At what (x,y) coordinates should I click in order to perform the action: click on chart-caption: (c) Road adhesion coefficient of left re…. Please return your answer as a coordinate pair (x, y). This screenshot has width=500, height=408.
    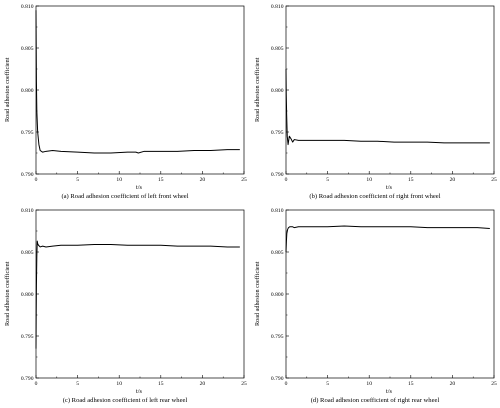
    Looking at the image, I should click on (125, 400).